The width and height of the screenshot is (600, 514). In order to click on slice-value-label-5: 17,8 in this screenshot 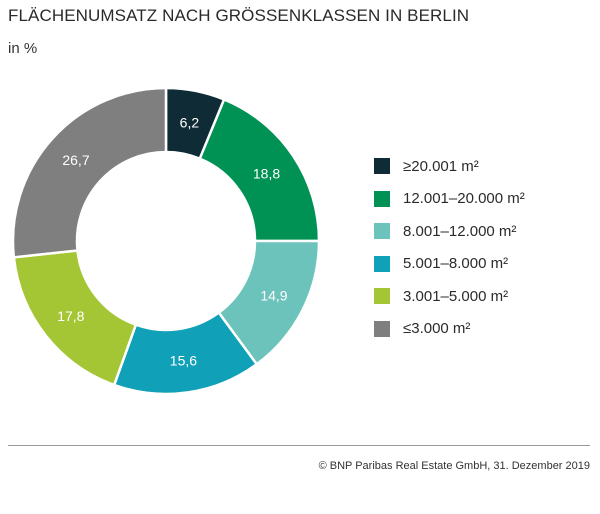, I will do `click(70, 316)`.